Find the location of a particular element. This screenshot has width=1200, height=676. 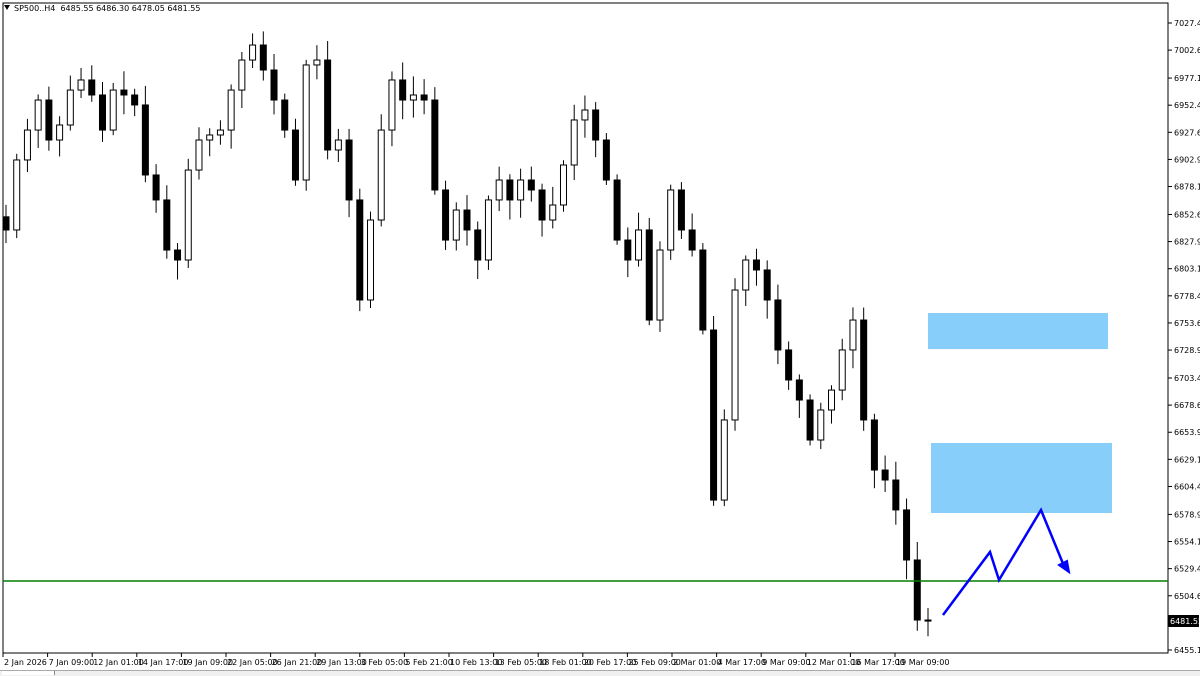

projection-arrow-path is located at coordinates (1003, 561).